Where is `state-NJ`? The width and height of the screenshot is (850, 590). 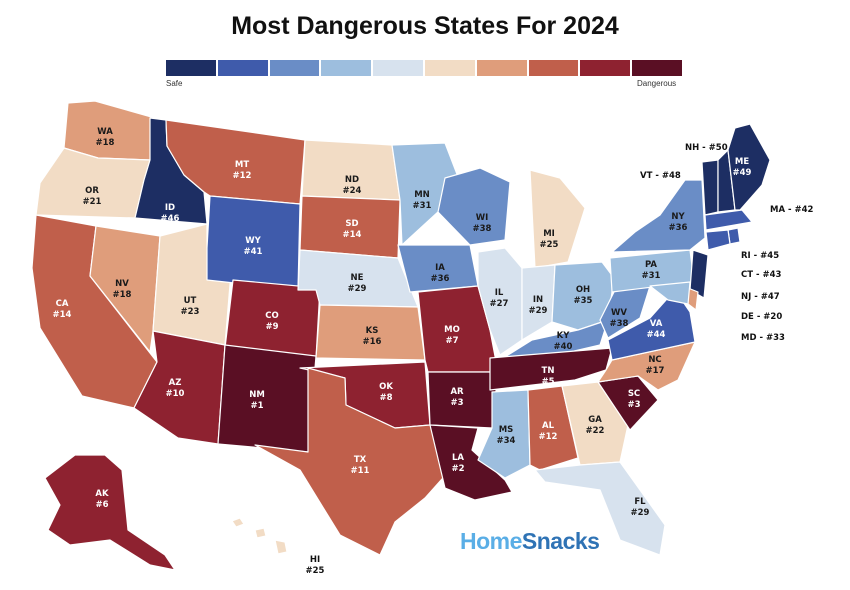
state-NJ is located at coordinates (699, 274).